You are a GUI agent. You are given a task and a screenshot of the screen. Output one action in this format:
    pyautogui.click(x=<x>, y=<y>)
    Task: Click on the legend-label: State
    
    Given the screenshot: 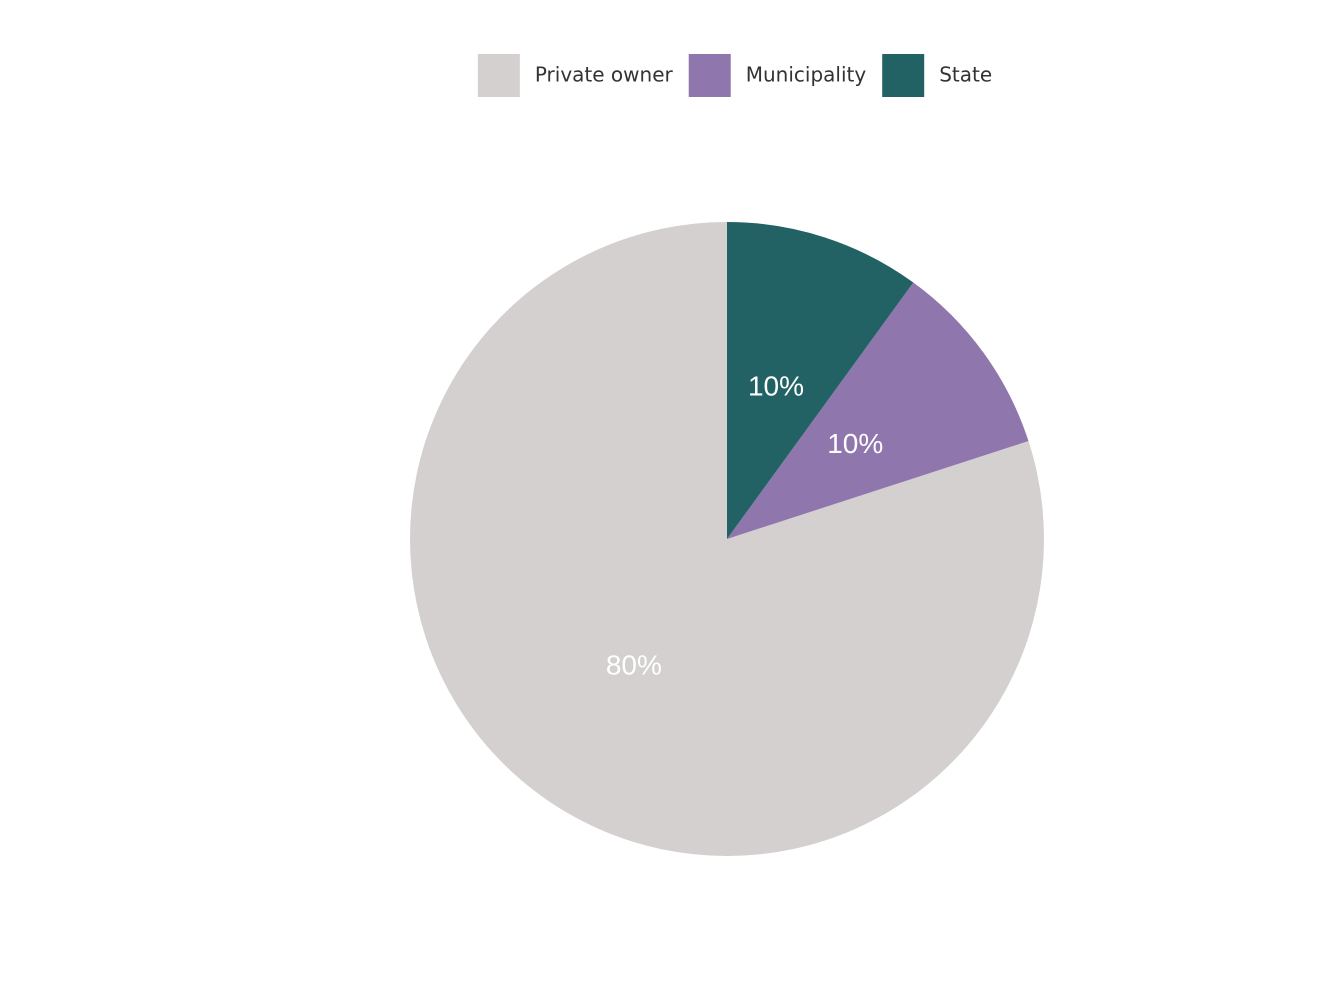 What is the action you would take?
    pyautogui.click(x=965, y=75)
    